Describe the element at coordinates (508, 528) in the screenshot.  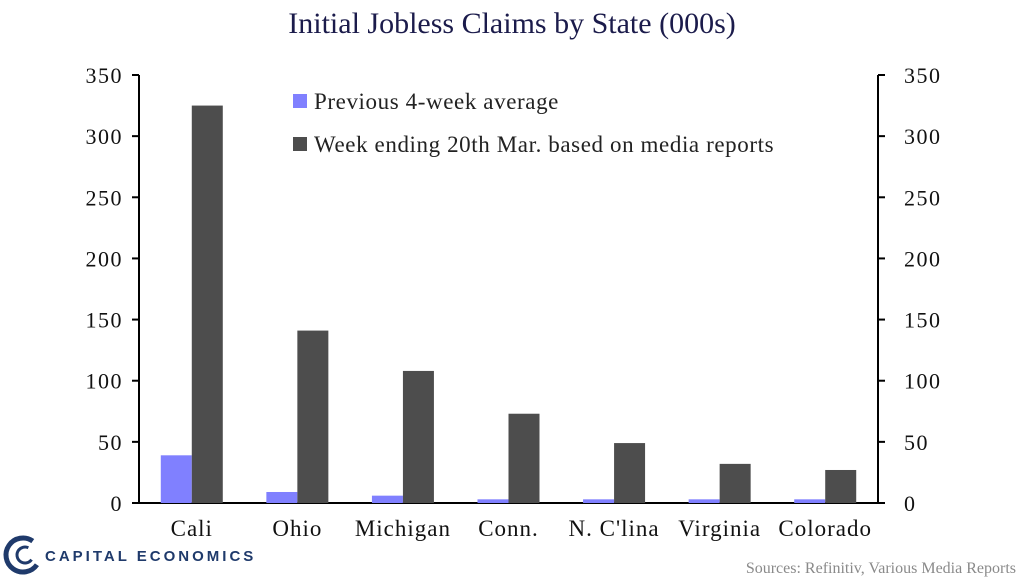
I see `category-label: Conn.` at that location.